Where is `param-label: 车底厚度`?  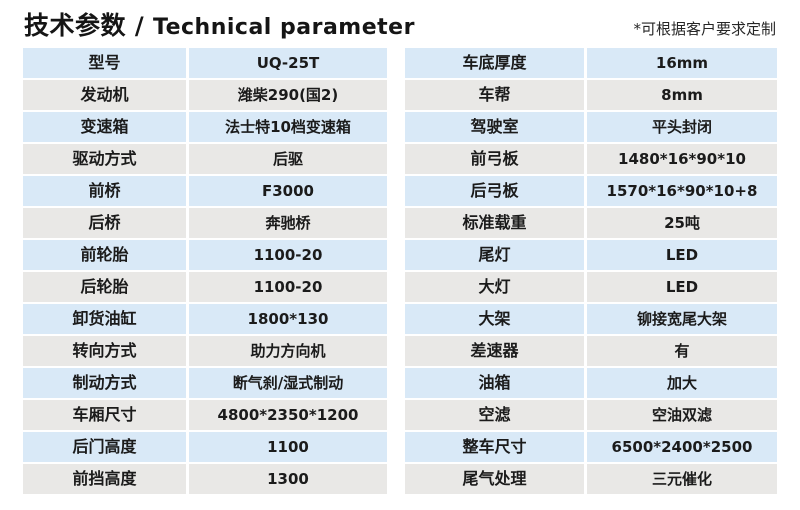
param-label: 车底厚度 is located at coordinates (494, 63).